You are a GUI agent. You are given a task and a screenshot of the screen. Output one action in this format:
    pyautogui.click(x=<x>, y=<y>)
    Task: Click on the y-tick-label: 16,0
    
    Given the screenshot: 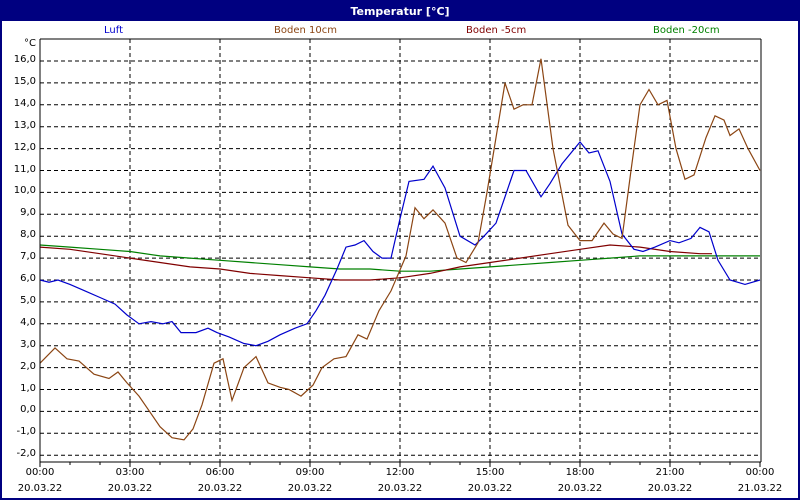 What is the action you would take?
    pyautogui.click(x=24, y=59)
    